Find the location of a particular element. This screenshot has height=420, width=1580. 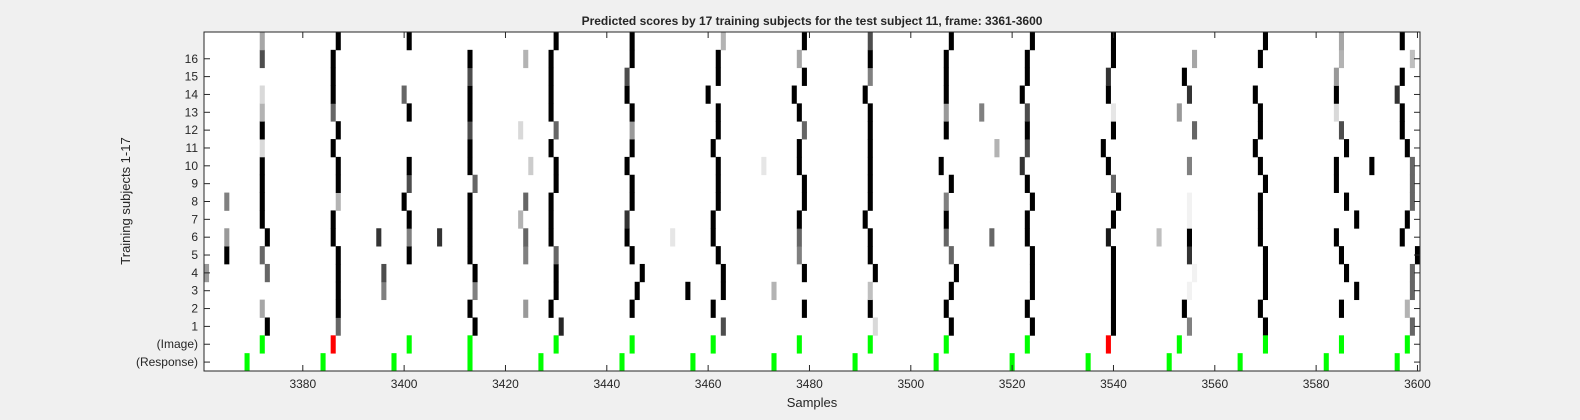

y-tick-label: (Image) is located at coordinates (177, 344).